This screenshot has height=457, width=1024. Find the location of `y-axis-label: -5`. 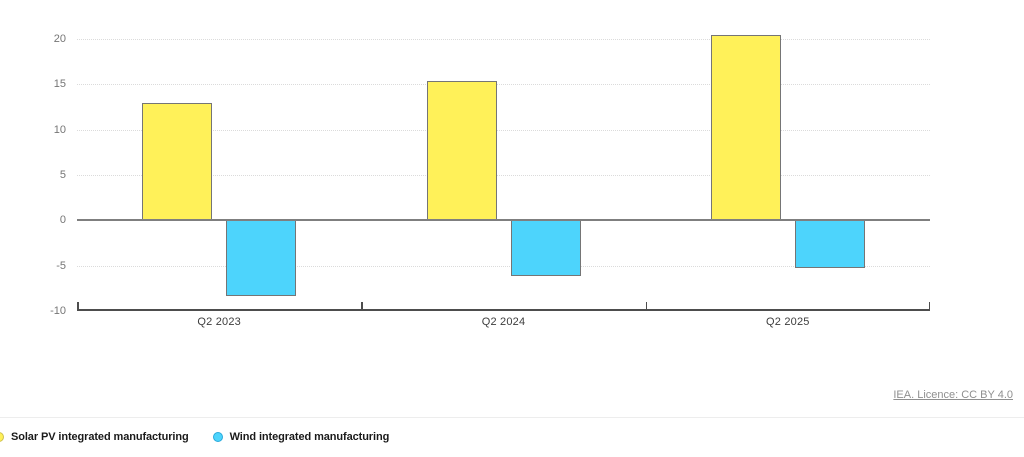

y-axis-label: -5 is located at coordinates (61, 265).